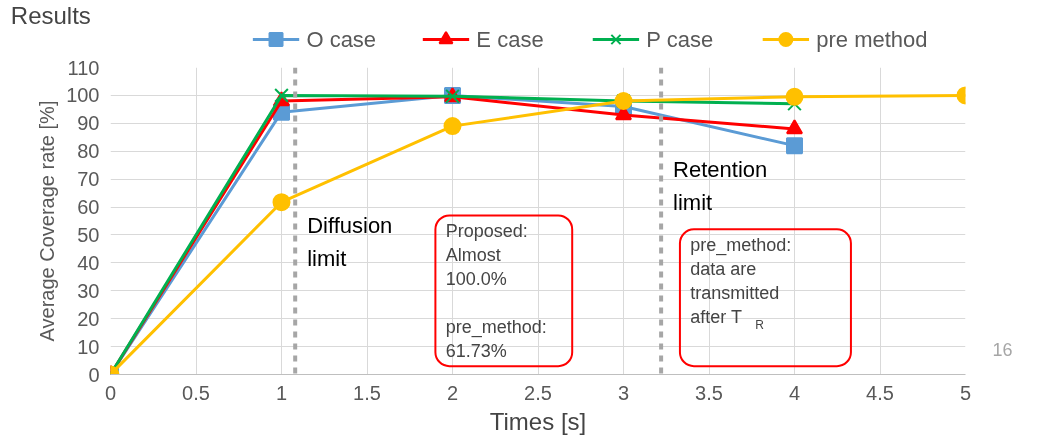  I want to click on y-tick-label: 50, so click(88, 234).